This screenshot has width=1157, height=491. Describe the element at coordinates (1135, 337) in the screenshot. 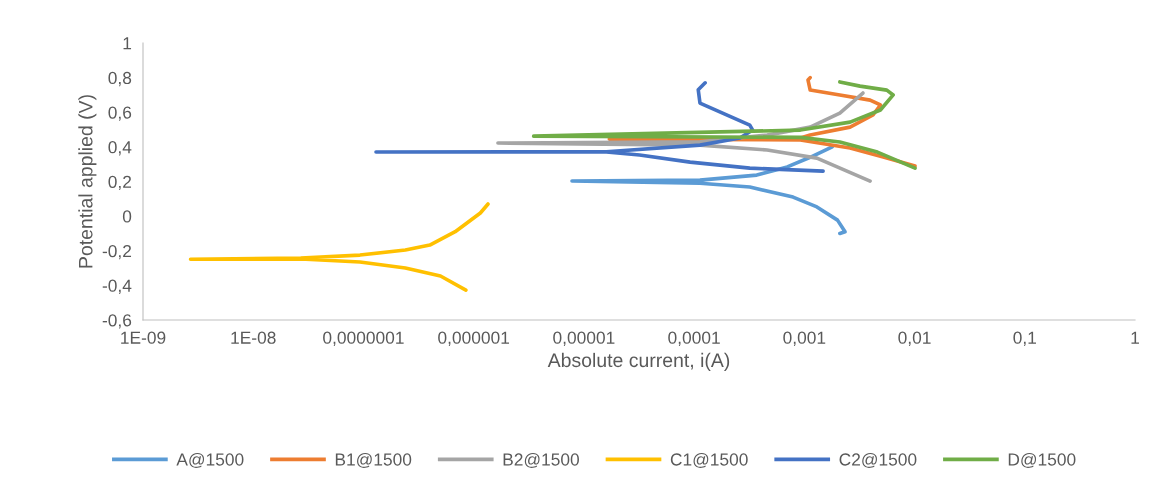

I see `x-tick-label: 1` at that location.